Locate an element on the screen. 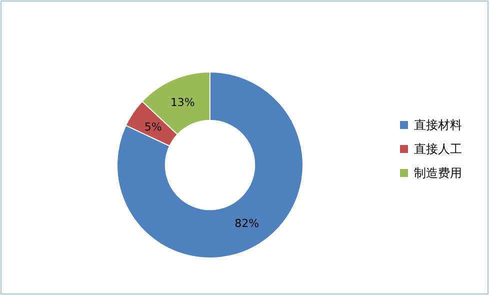  legend-label: 制造费用 is located at coordinates (438, 173).